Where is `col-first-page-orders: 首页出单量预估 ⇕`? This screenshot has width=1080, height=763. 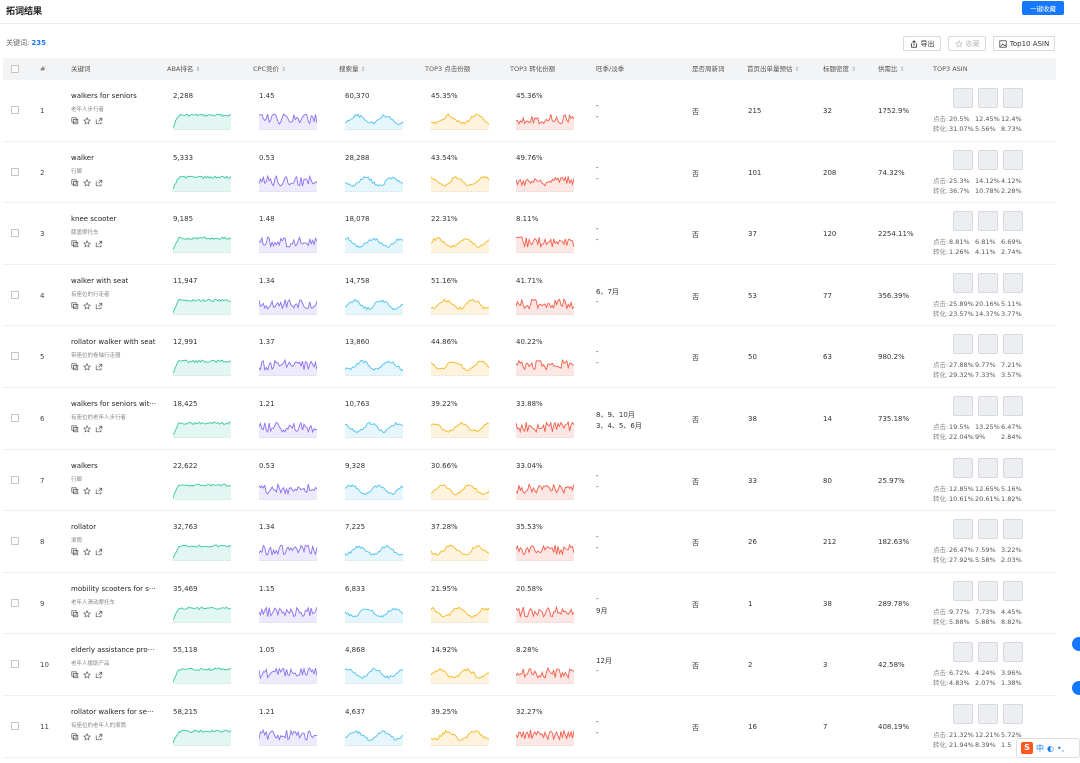 col-first-page-orders: 首页出单量预估 ⇕ is located at coordinates (773, 69).